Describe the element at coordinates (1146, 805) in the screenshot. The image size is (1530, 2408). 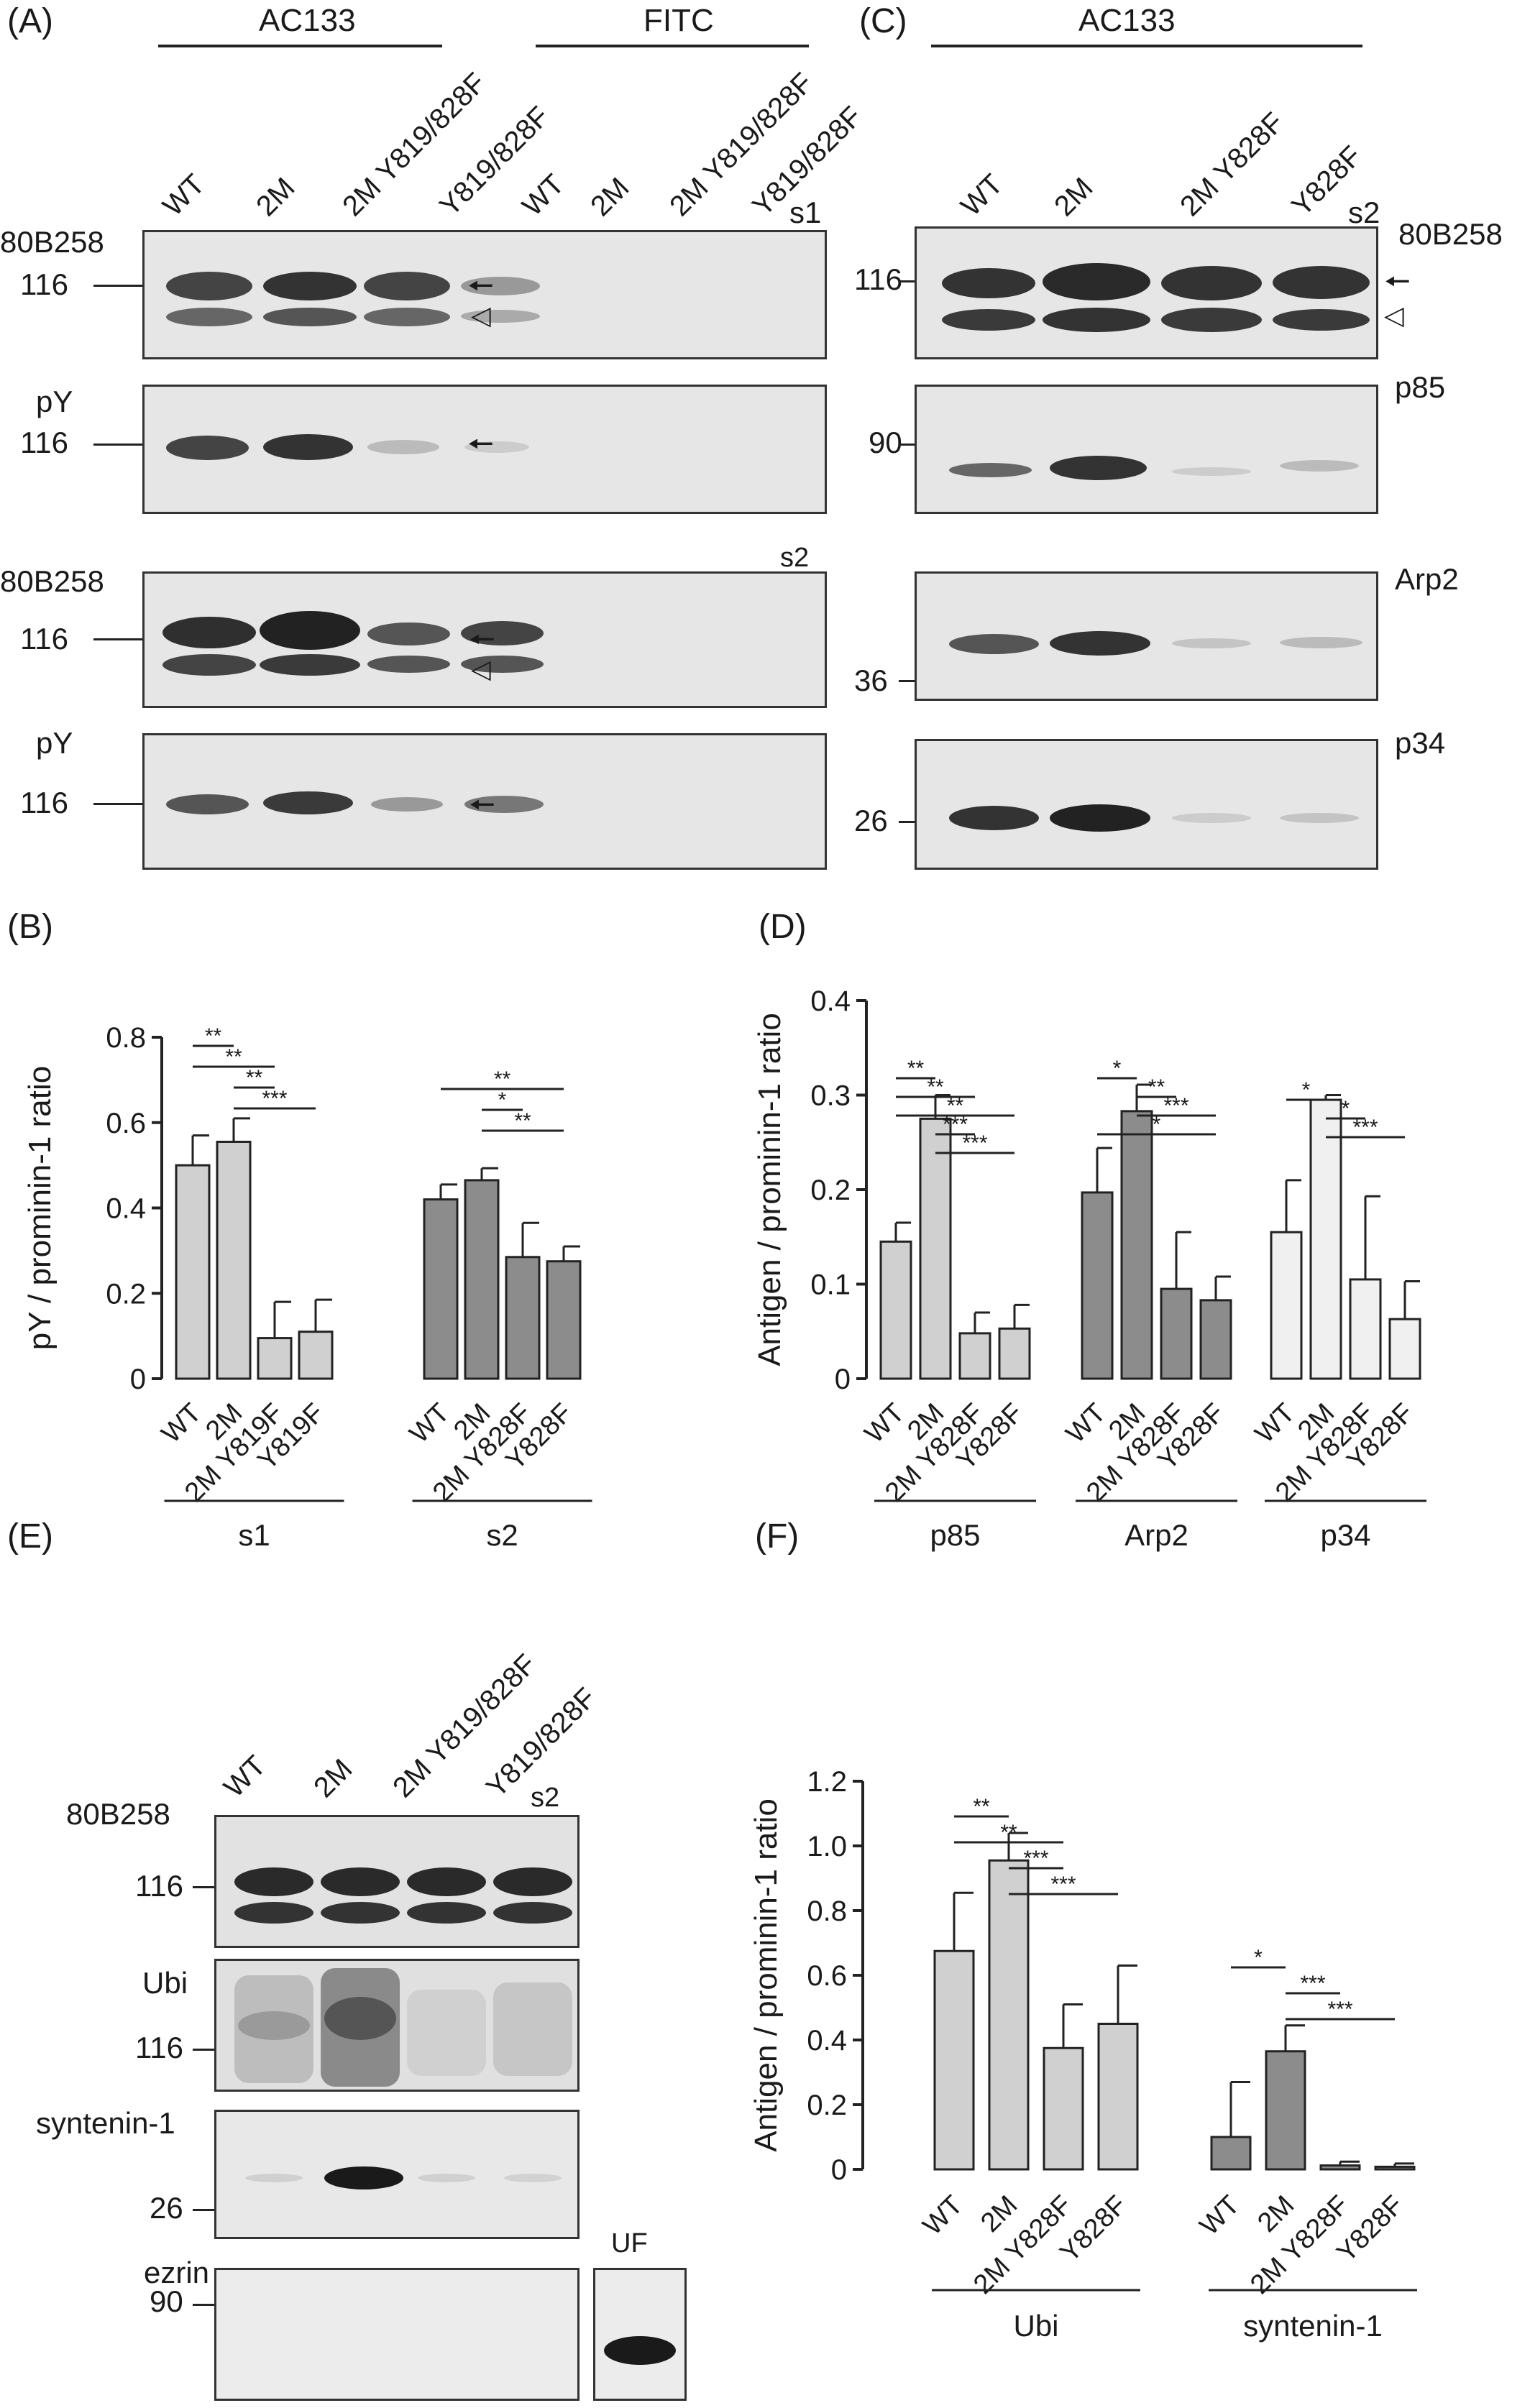
I see `panel-c-blot-p34` at that location.